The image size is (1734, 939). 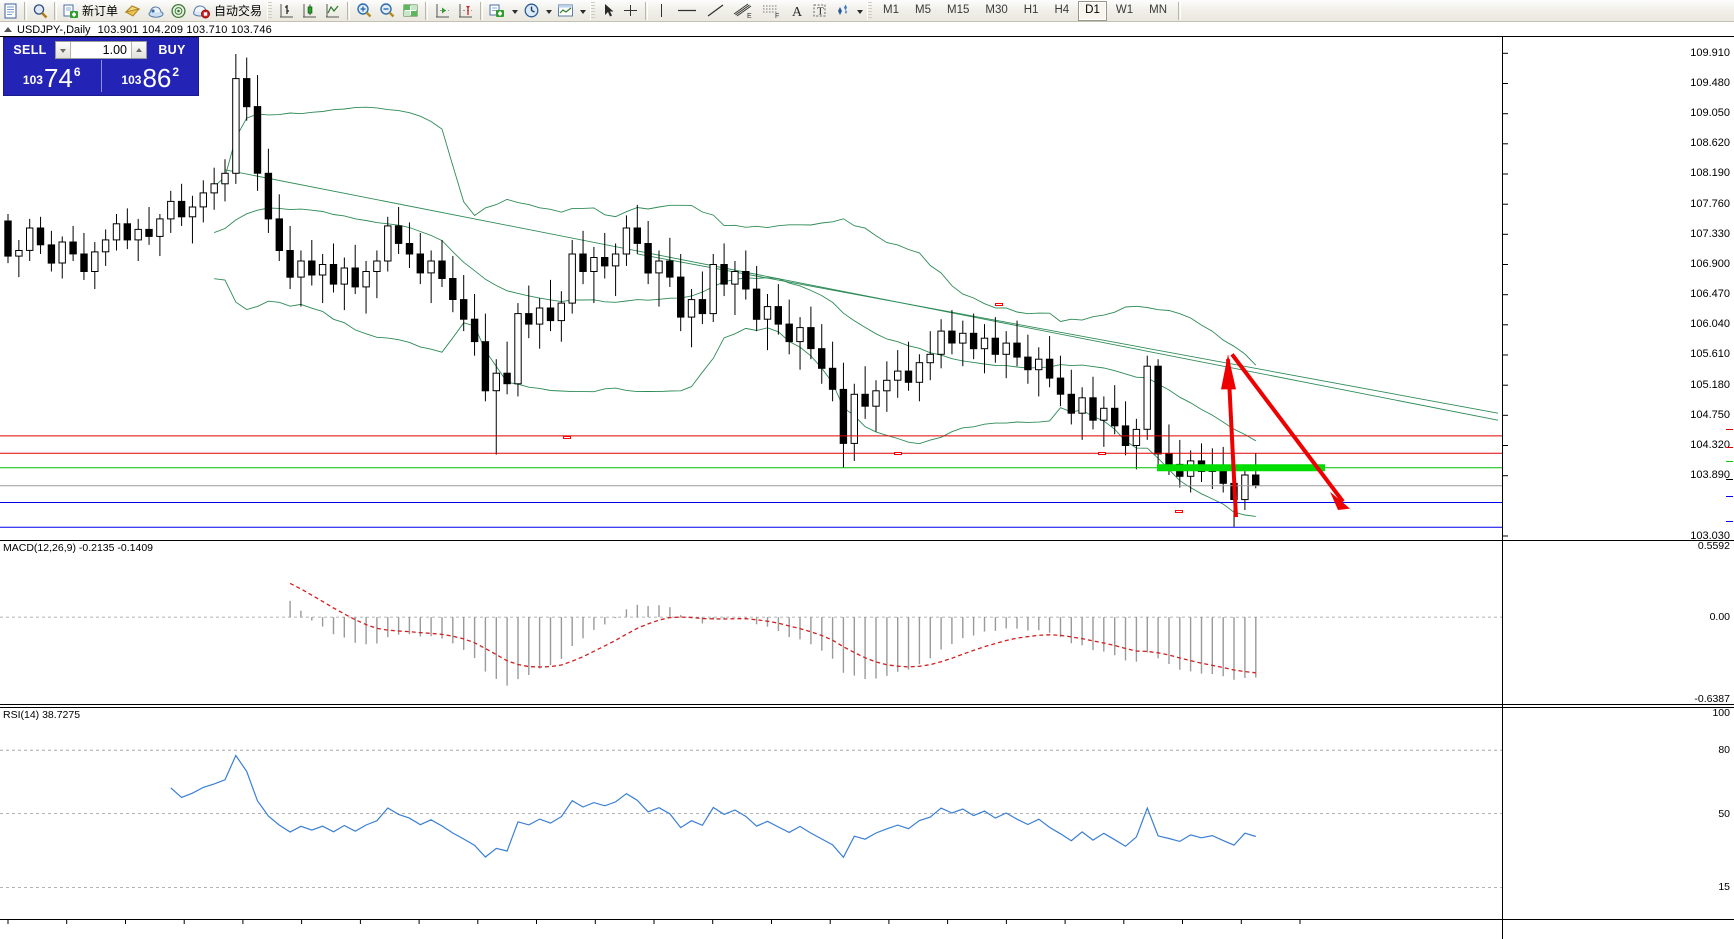 I want to click on zoom-out-icon, so click(x=387, y=11).